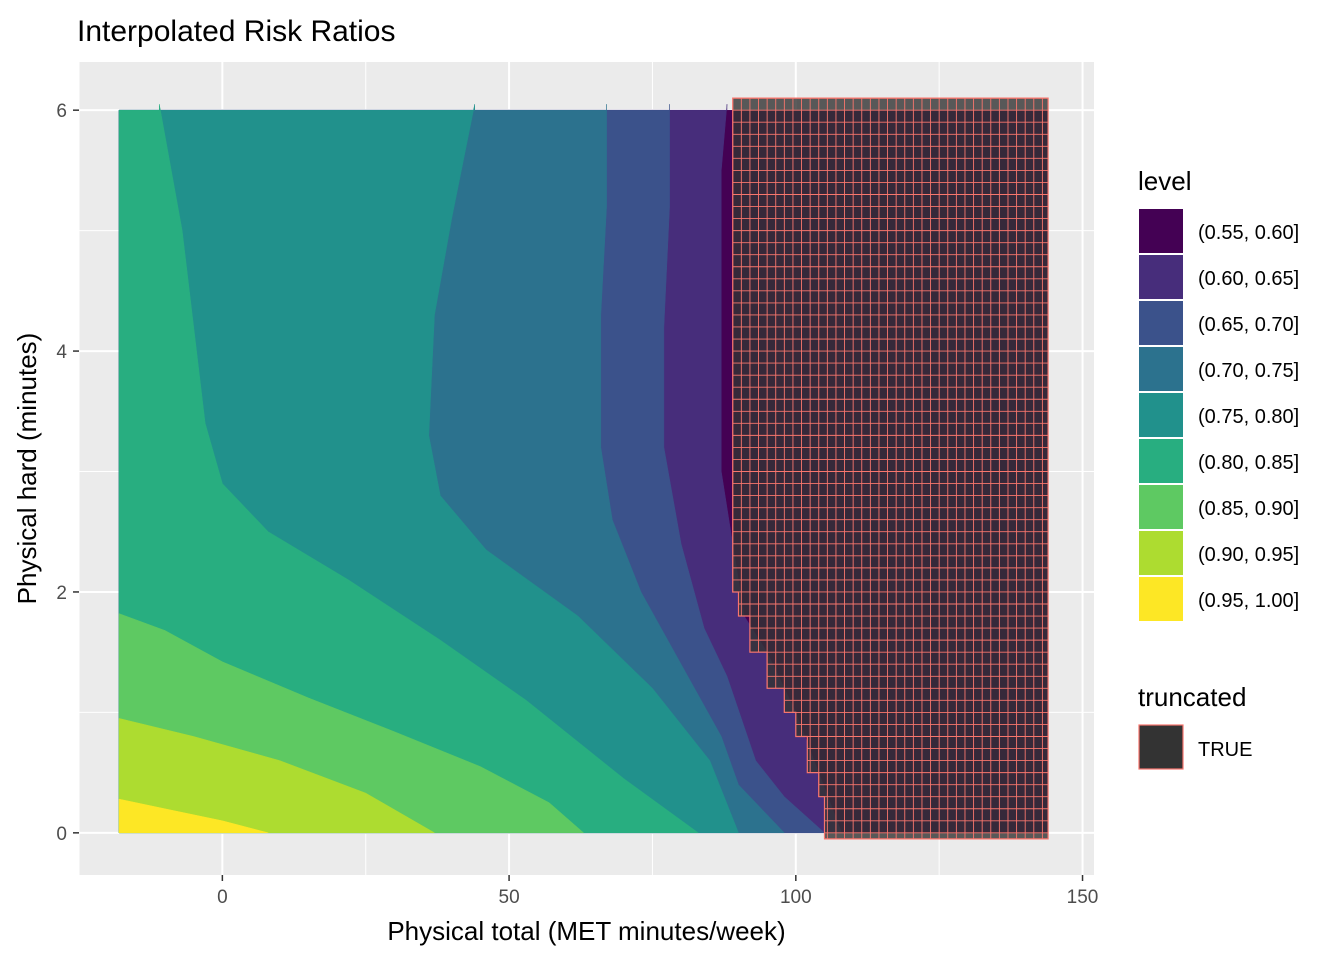 This screenshot has height=960, width=1344. Describe the element at coordinates (1248, 463) in the screenshot. I see `legend-label: (0.80, 0.85]` at that location.